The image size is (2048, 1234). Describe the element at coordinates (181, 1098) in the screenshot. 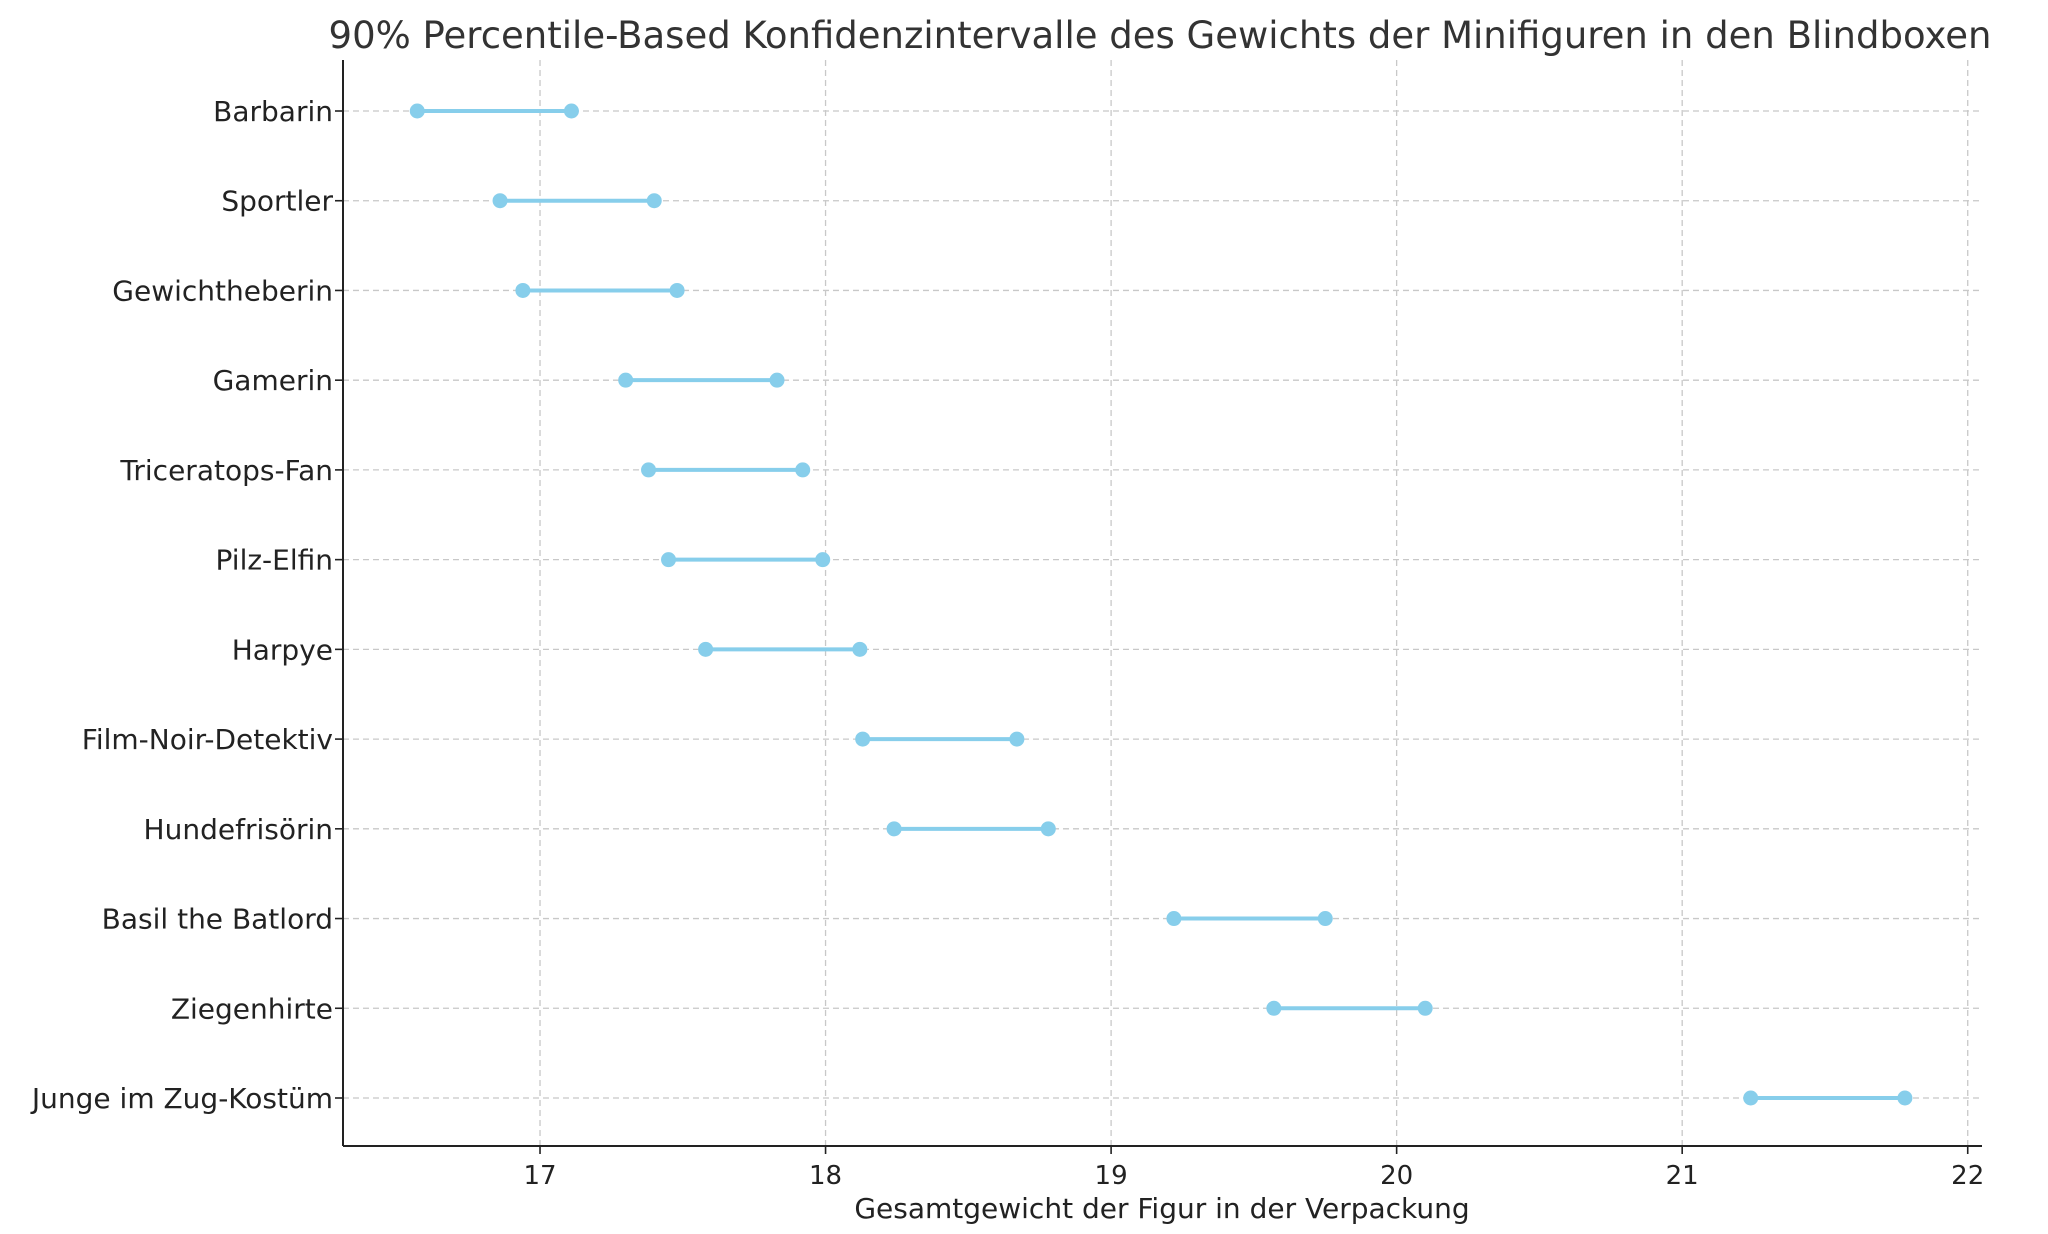

I see `y-tick-label: Junge im Zug-Kostüm` at that location.